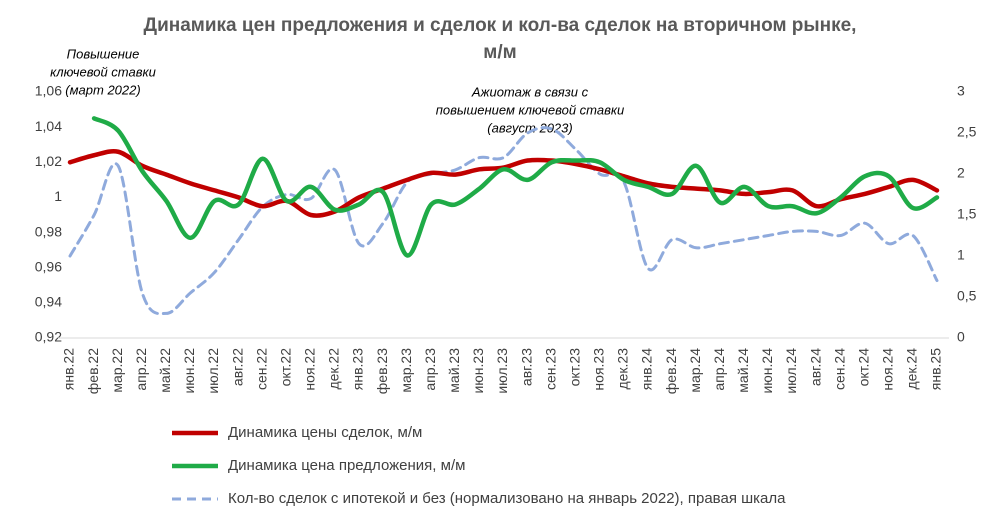 The image size is (1000, 525). Describe the element at coordinates (912, 369) in the screenshot. I see `x-tick-label: дек.24` at that location.